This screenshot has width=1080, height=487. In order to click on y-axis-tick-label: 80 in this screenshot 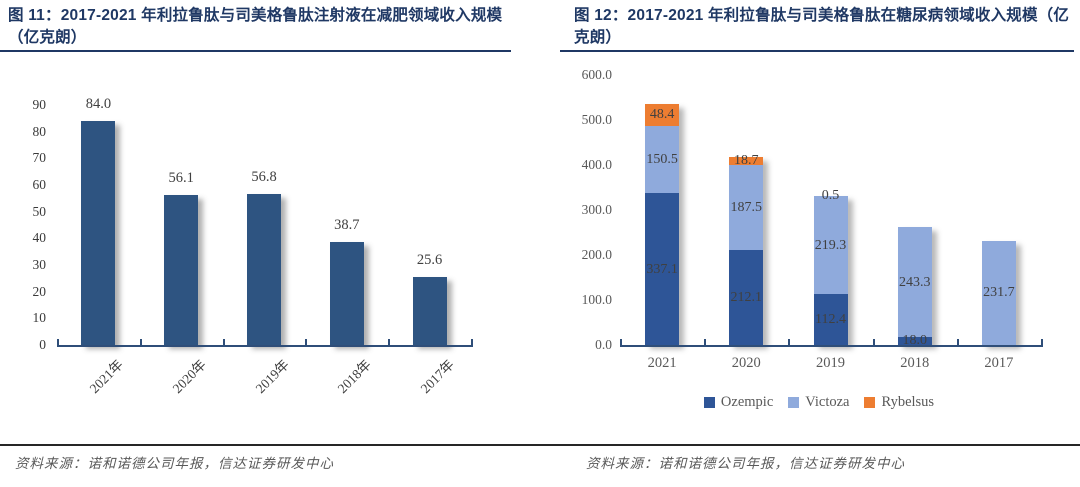, I will do `click(39, 131)`.